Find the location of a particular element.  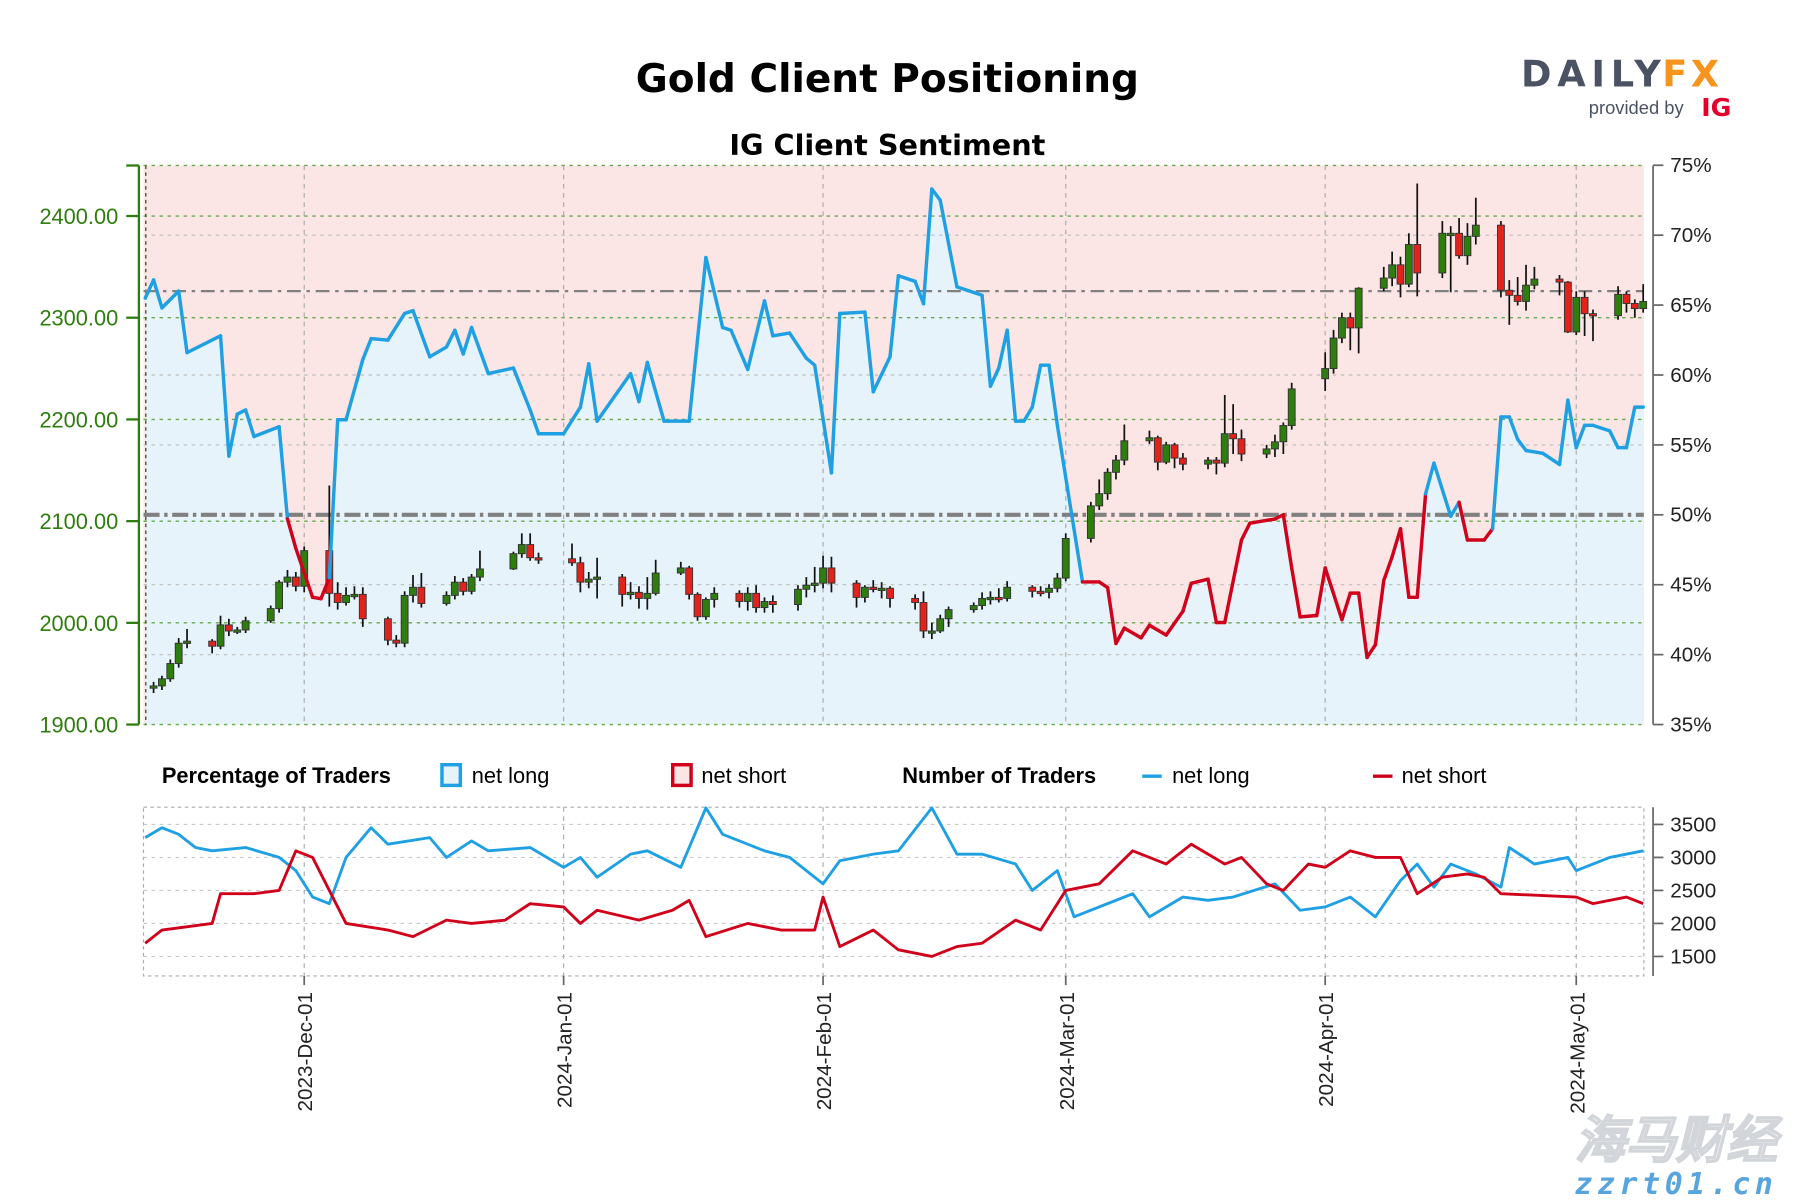

count-tick-label: 3500 is located at coordinates (1693, 824).